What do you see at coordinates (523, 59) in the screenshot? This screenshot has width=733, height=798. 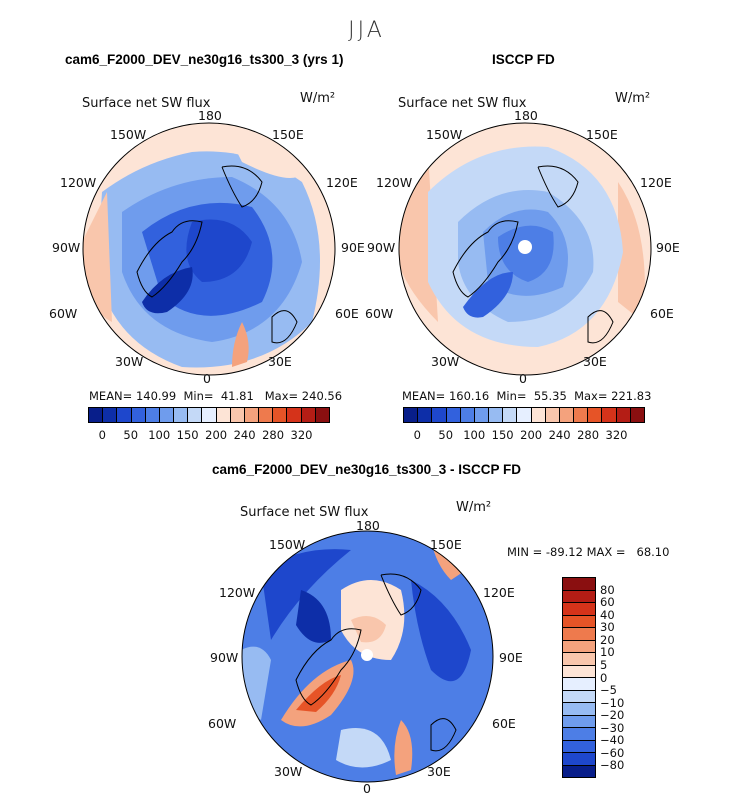 I see `obs-panel-title: ISCCP FD` at bounding box center [523, 59].